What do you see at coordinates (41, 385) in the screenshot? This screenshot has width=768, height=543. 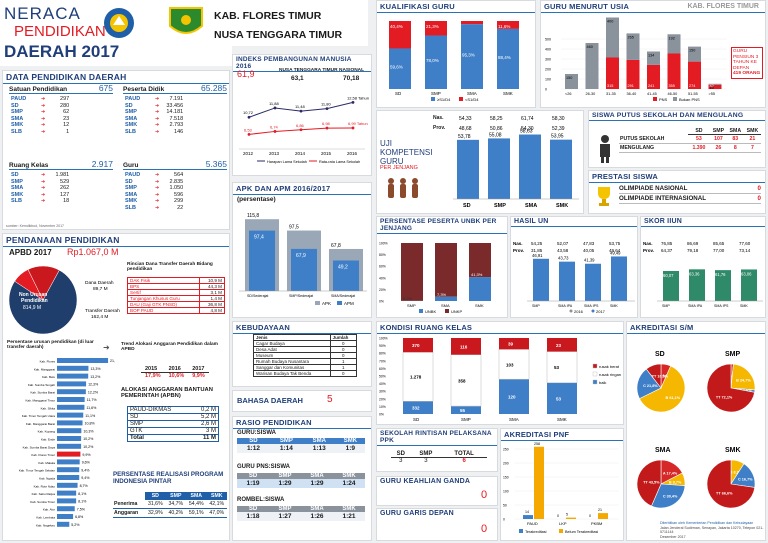 I see `persen-label: Kab. Sumba Tengah` at bounding box center [41, 385].